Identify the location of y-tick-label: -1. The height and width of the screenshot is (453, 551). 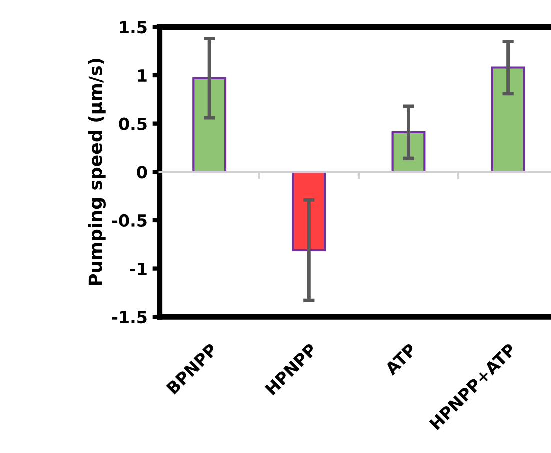
(138, 269).